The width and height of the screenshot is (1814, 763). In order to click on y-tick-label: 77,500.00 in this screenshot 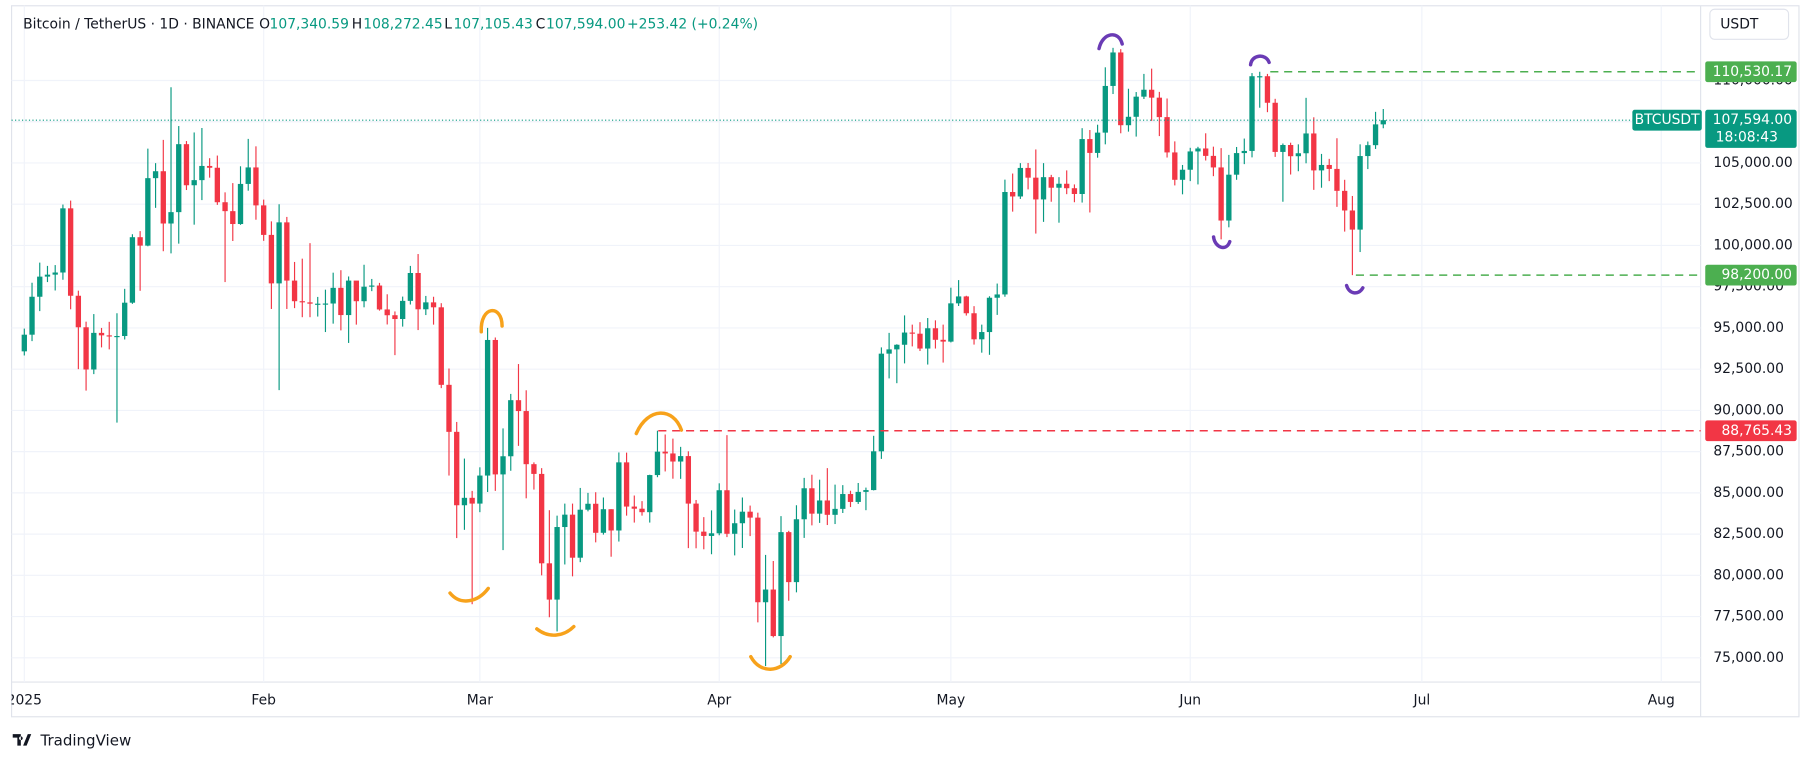, I will do `click(1748, 617)`.